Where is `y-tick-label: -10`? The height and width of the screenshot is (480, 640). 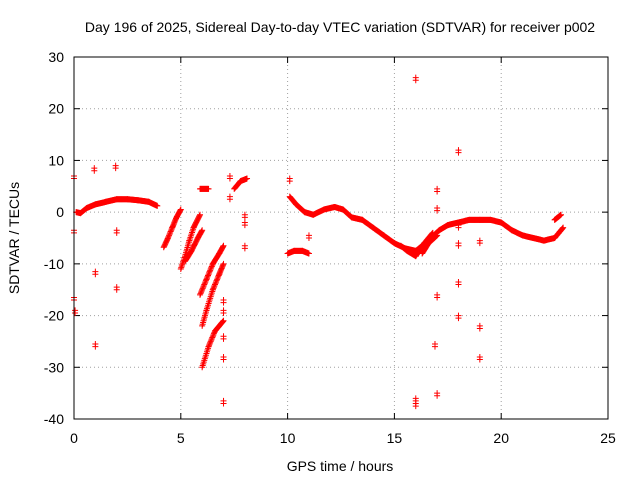 y-tick-label: -10 is located at coordinates (54, 264).